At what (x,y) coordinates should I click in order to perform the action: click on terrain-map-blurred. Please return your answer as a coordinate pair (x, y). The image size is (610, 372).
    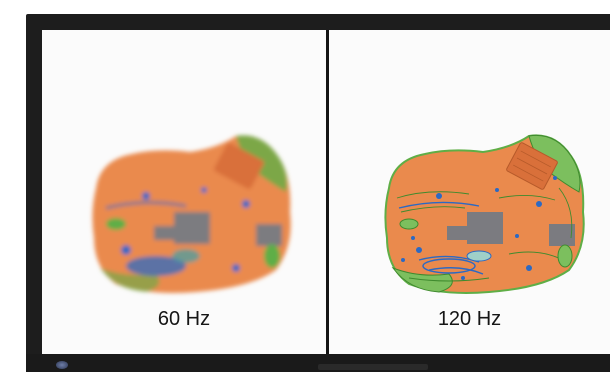
    Looking at the image, I should click on (191, 214).